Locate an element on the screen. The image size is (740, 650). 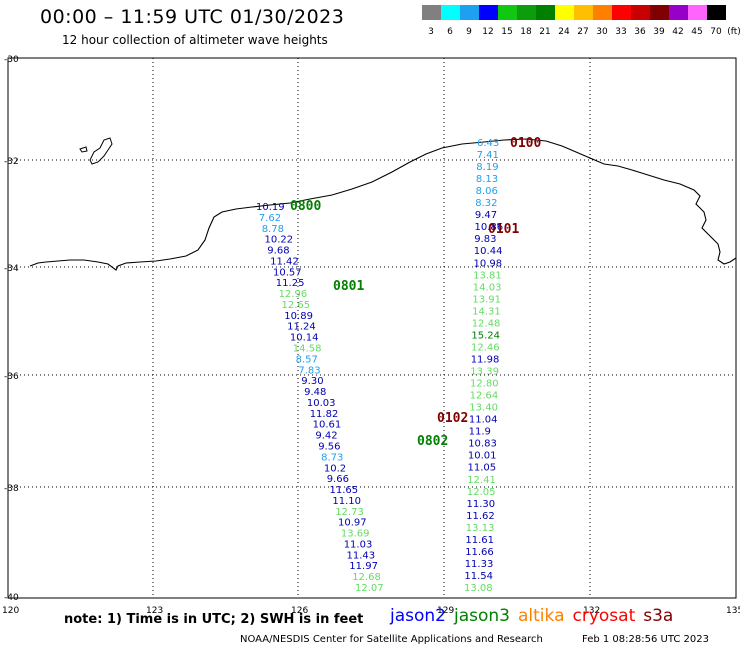
legend-item: altika is located at coordinates (541, 616).